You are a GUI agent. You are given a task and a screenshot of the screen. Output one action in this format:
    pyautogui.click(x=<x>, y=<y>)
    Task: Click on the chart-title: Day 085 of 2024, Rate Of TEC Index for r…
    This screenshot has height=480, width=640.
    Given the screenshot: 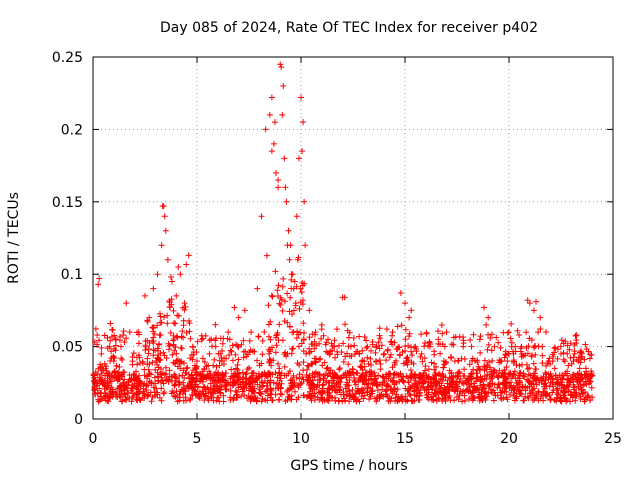 What is the action you would take?
    pyautogui.click(x=349, y=28)
    